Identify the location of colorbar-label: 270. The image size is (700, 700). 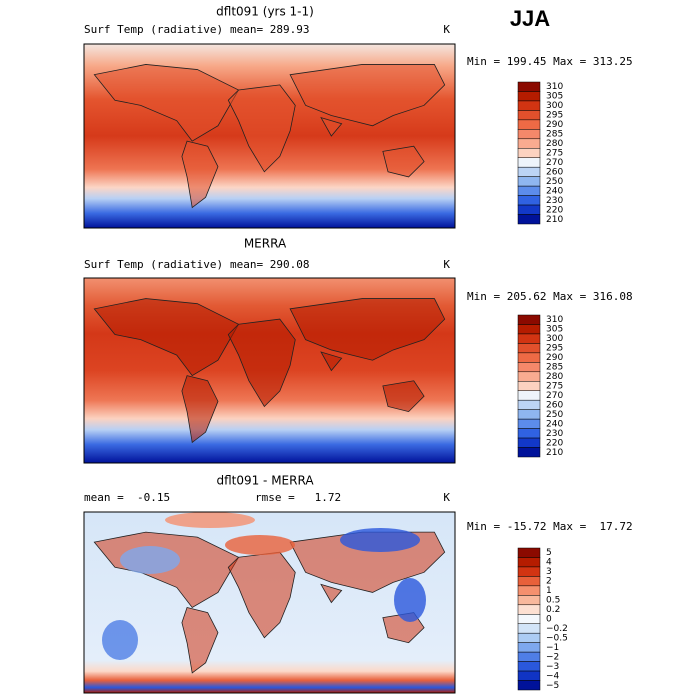
(554, 163).